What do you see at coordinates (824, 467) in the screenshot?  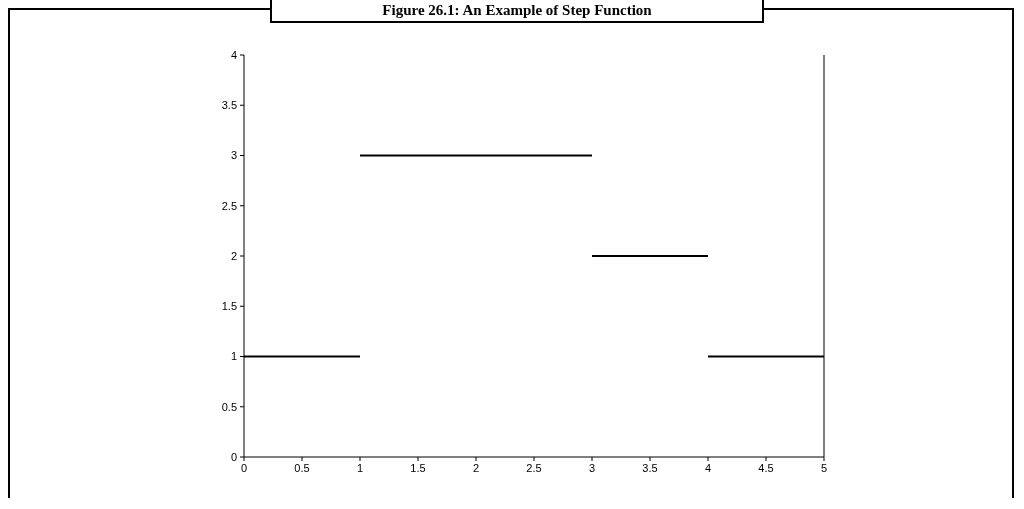 I see `x-tick-label: 5` at bounding box center [824, 467].